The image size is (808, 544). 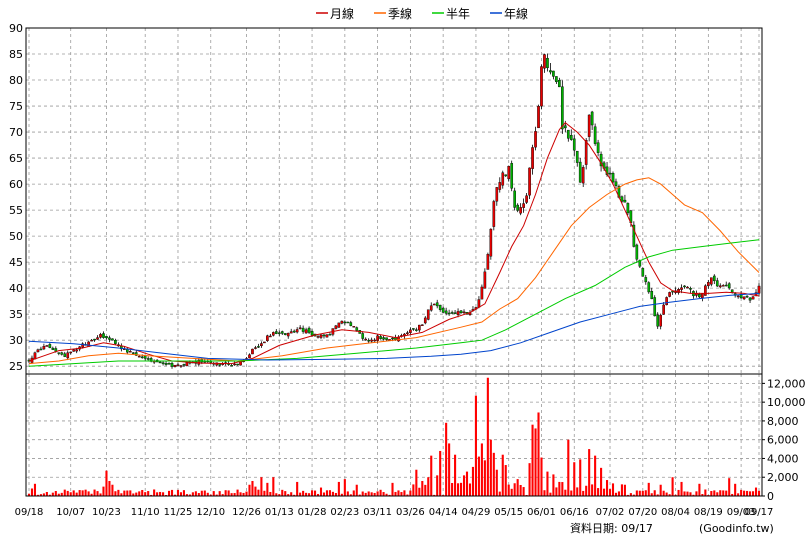 What do you see at coordinates (16, 262) in the screenshot?
I see `price-tick-label: 45` at bounding box center [16, 262].